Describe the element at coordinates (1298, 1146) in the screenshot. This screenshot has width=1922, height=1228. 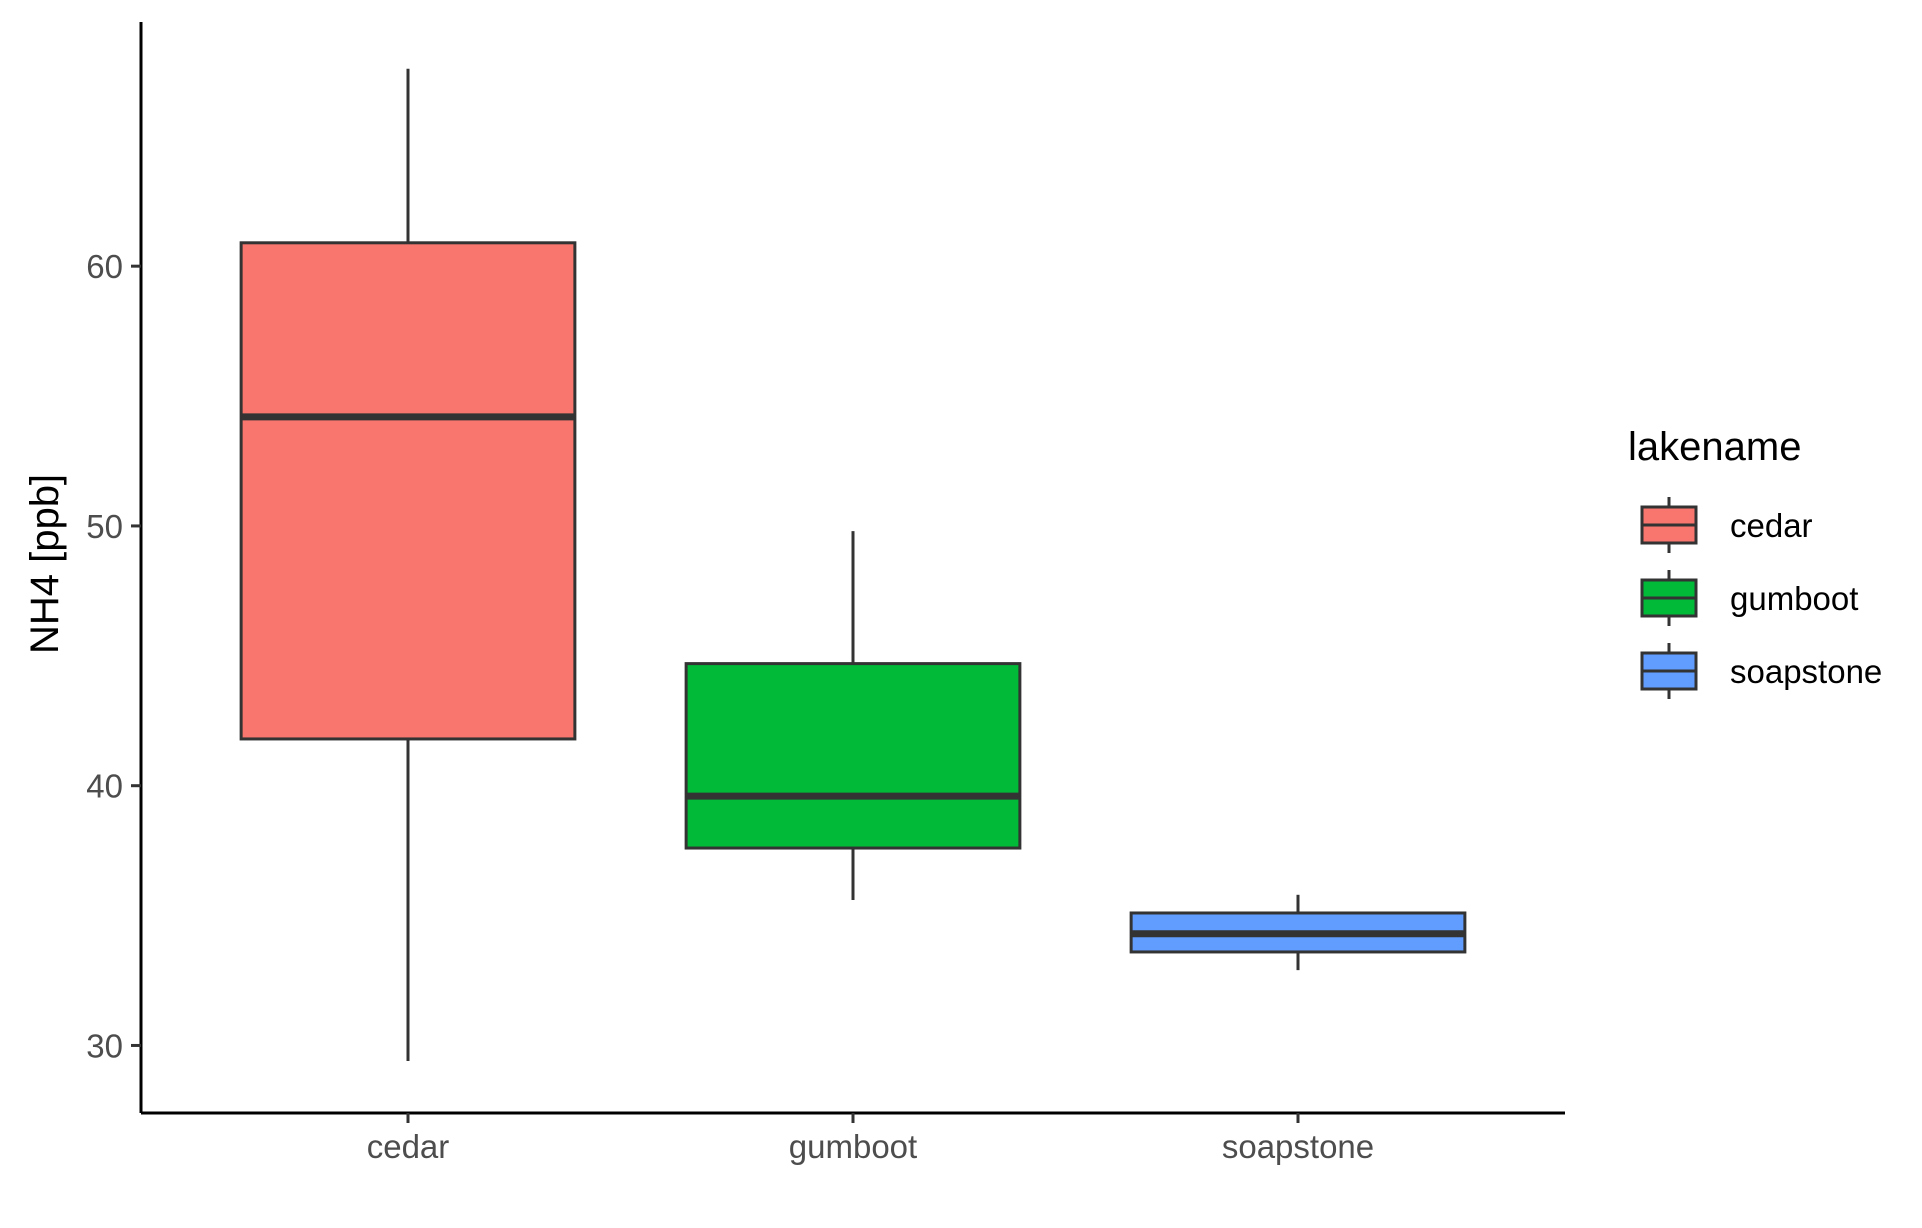
I see `x-tick-label: soapstone` at that location.